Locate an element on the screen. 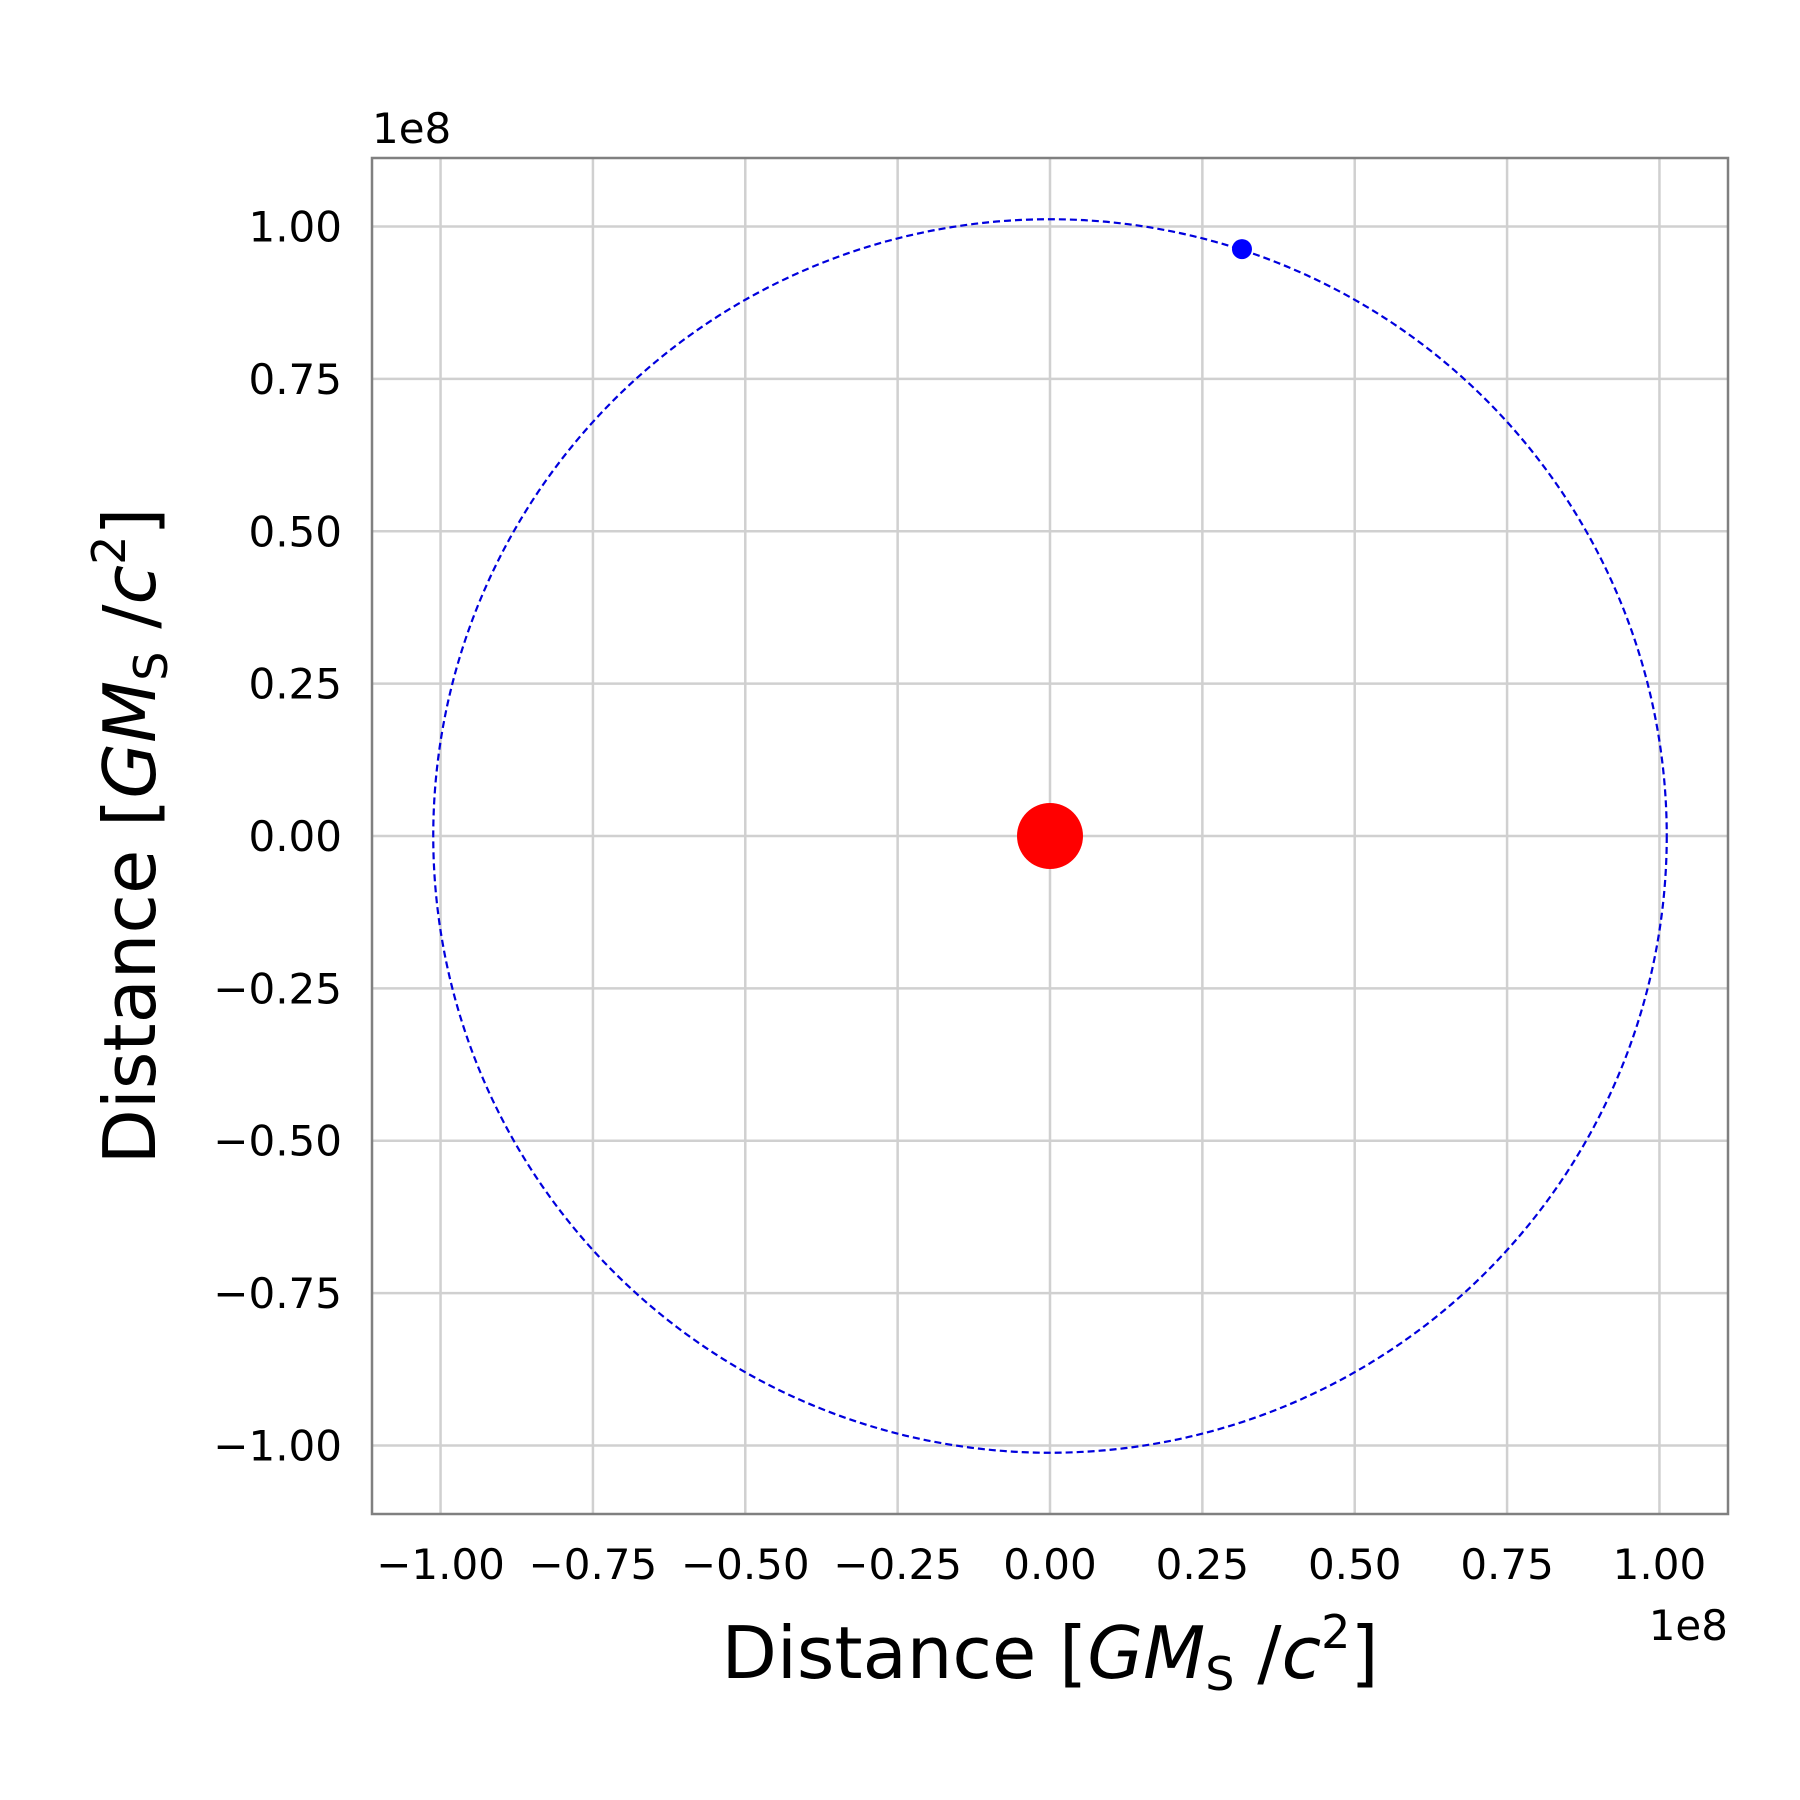  y-tick-label: 1.00 is located at coordinates (295, 227).